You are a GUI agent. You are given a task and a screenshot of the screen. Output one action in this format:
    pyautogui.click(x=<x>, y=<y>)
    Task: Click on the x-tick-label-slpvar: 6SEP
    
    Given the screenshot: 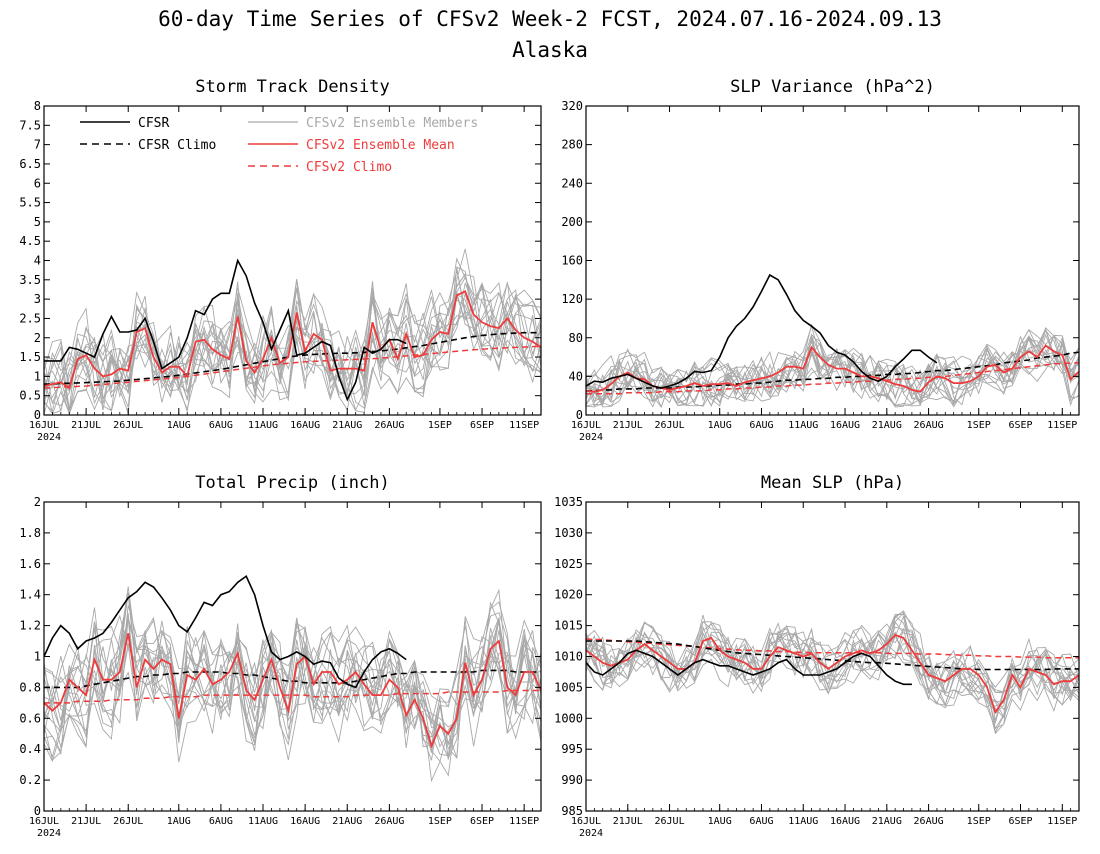 What is the action you would take?
    pyautogui.click(x=1020, y=425)
    